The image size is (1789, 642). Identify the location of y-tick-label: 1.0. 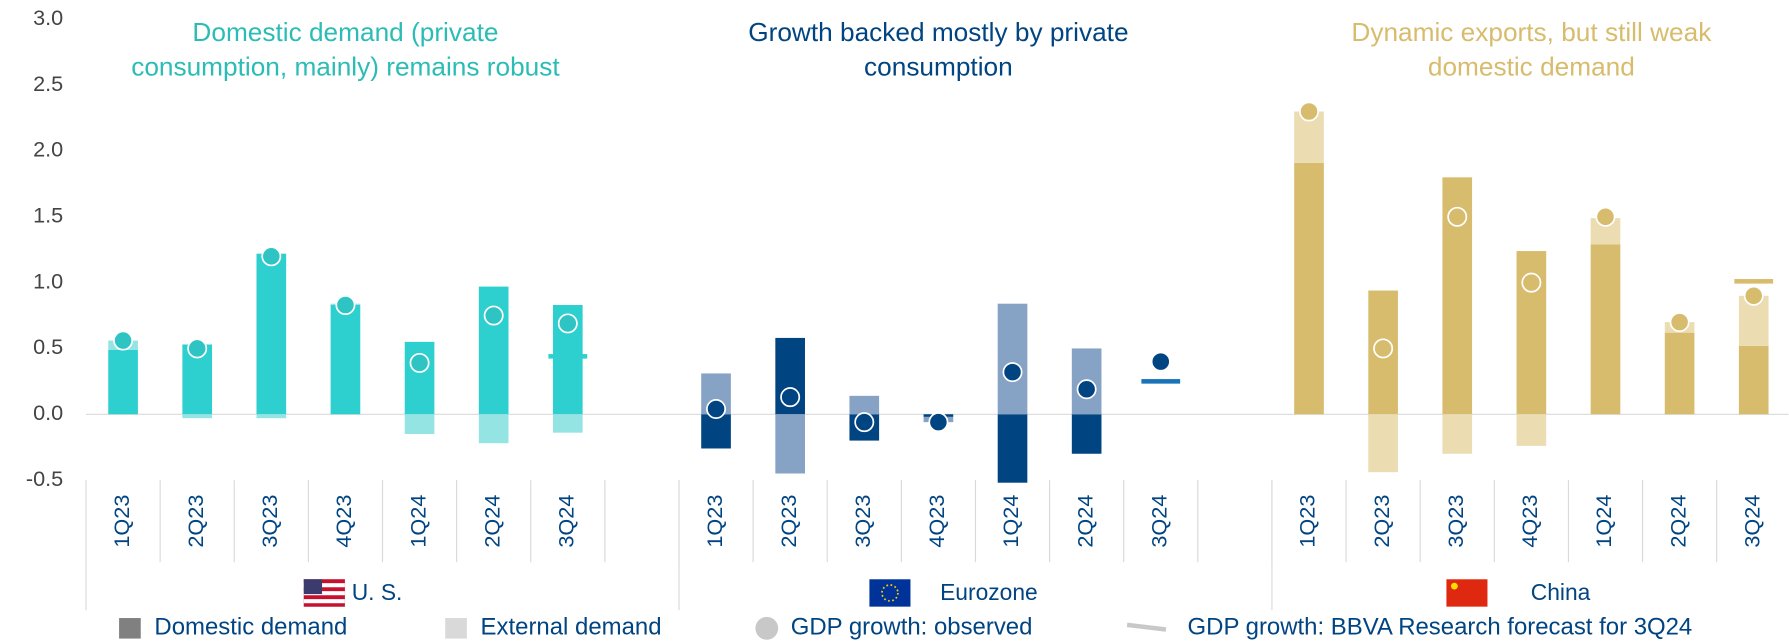
(48, 280).